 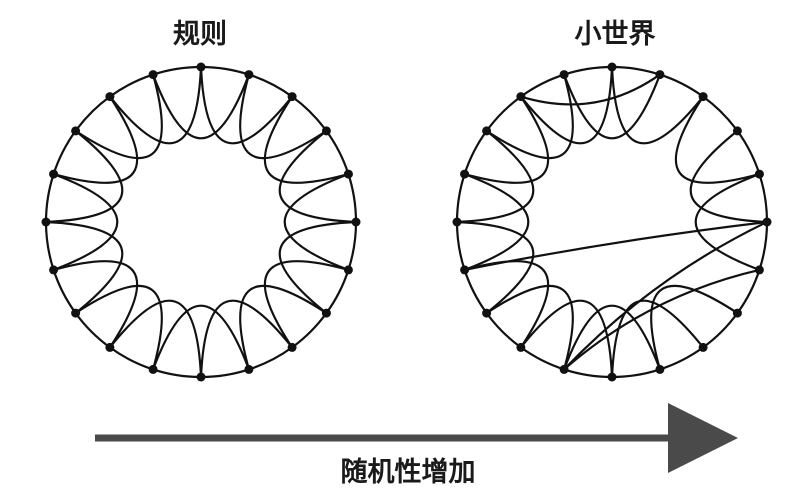 I want to click on randomness-increase-label: 随机性增加, so click(x=408, y=472).